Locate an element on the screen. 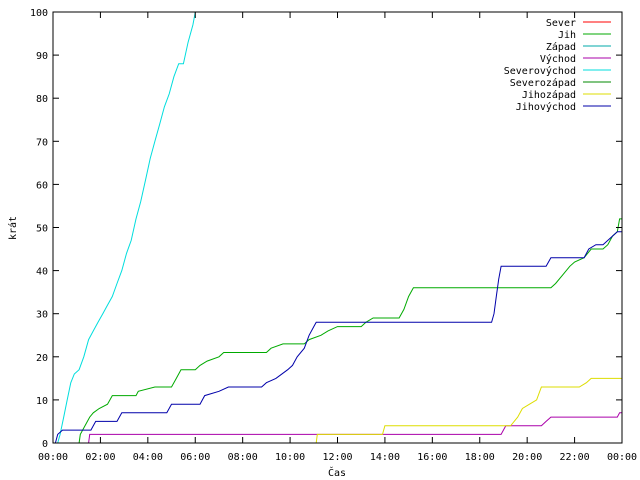 This screenshot has width=640, height=480. y-tick-label: 20 is located at coordinates (42, 358).